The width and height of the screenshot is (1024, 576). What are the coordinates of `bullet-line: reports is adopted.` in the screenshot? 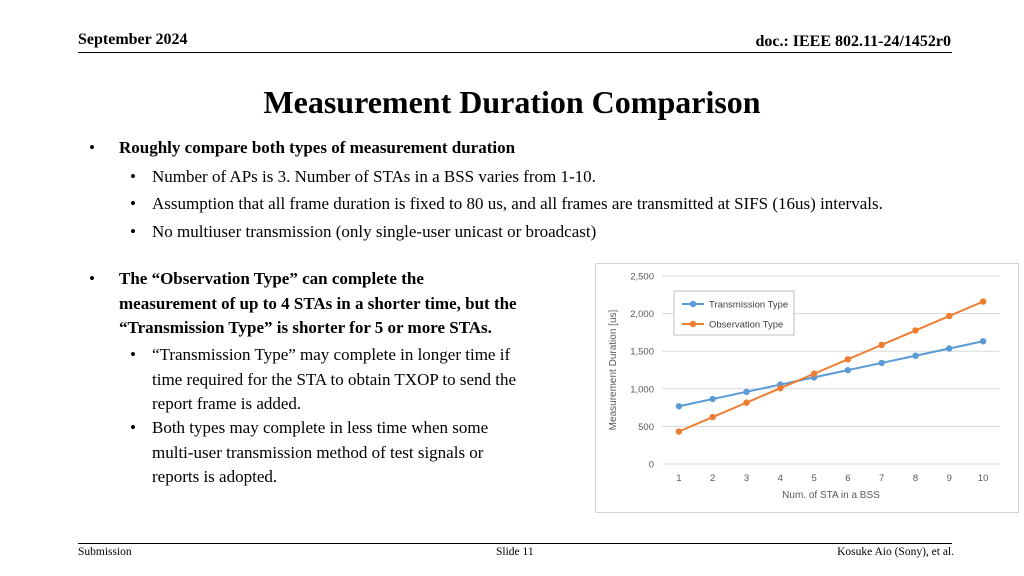 It's located at (215, 476).